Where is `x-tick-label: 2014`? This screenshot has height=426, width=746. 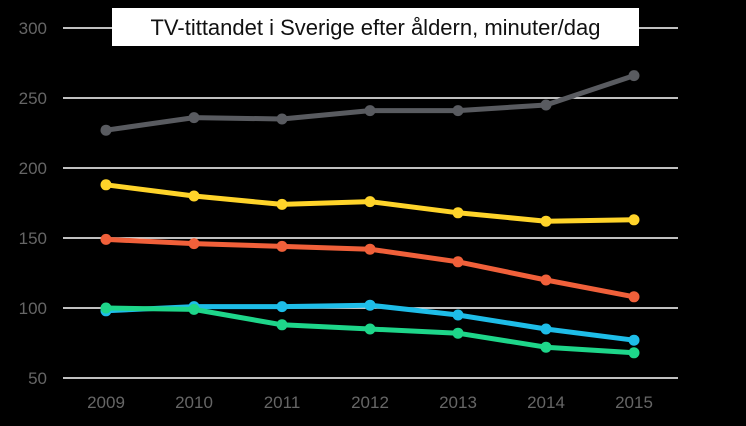
x-tick-label: 2014 is located at coordinates (546, 402).